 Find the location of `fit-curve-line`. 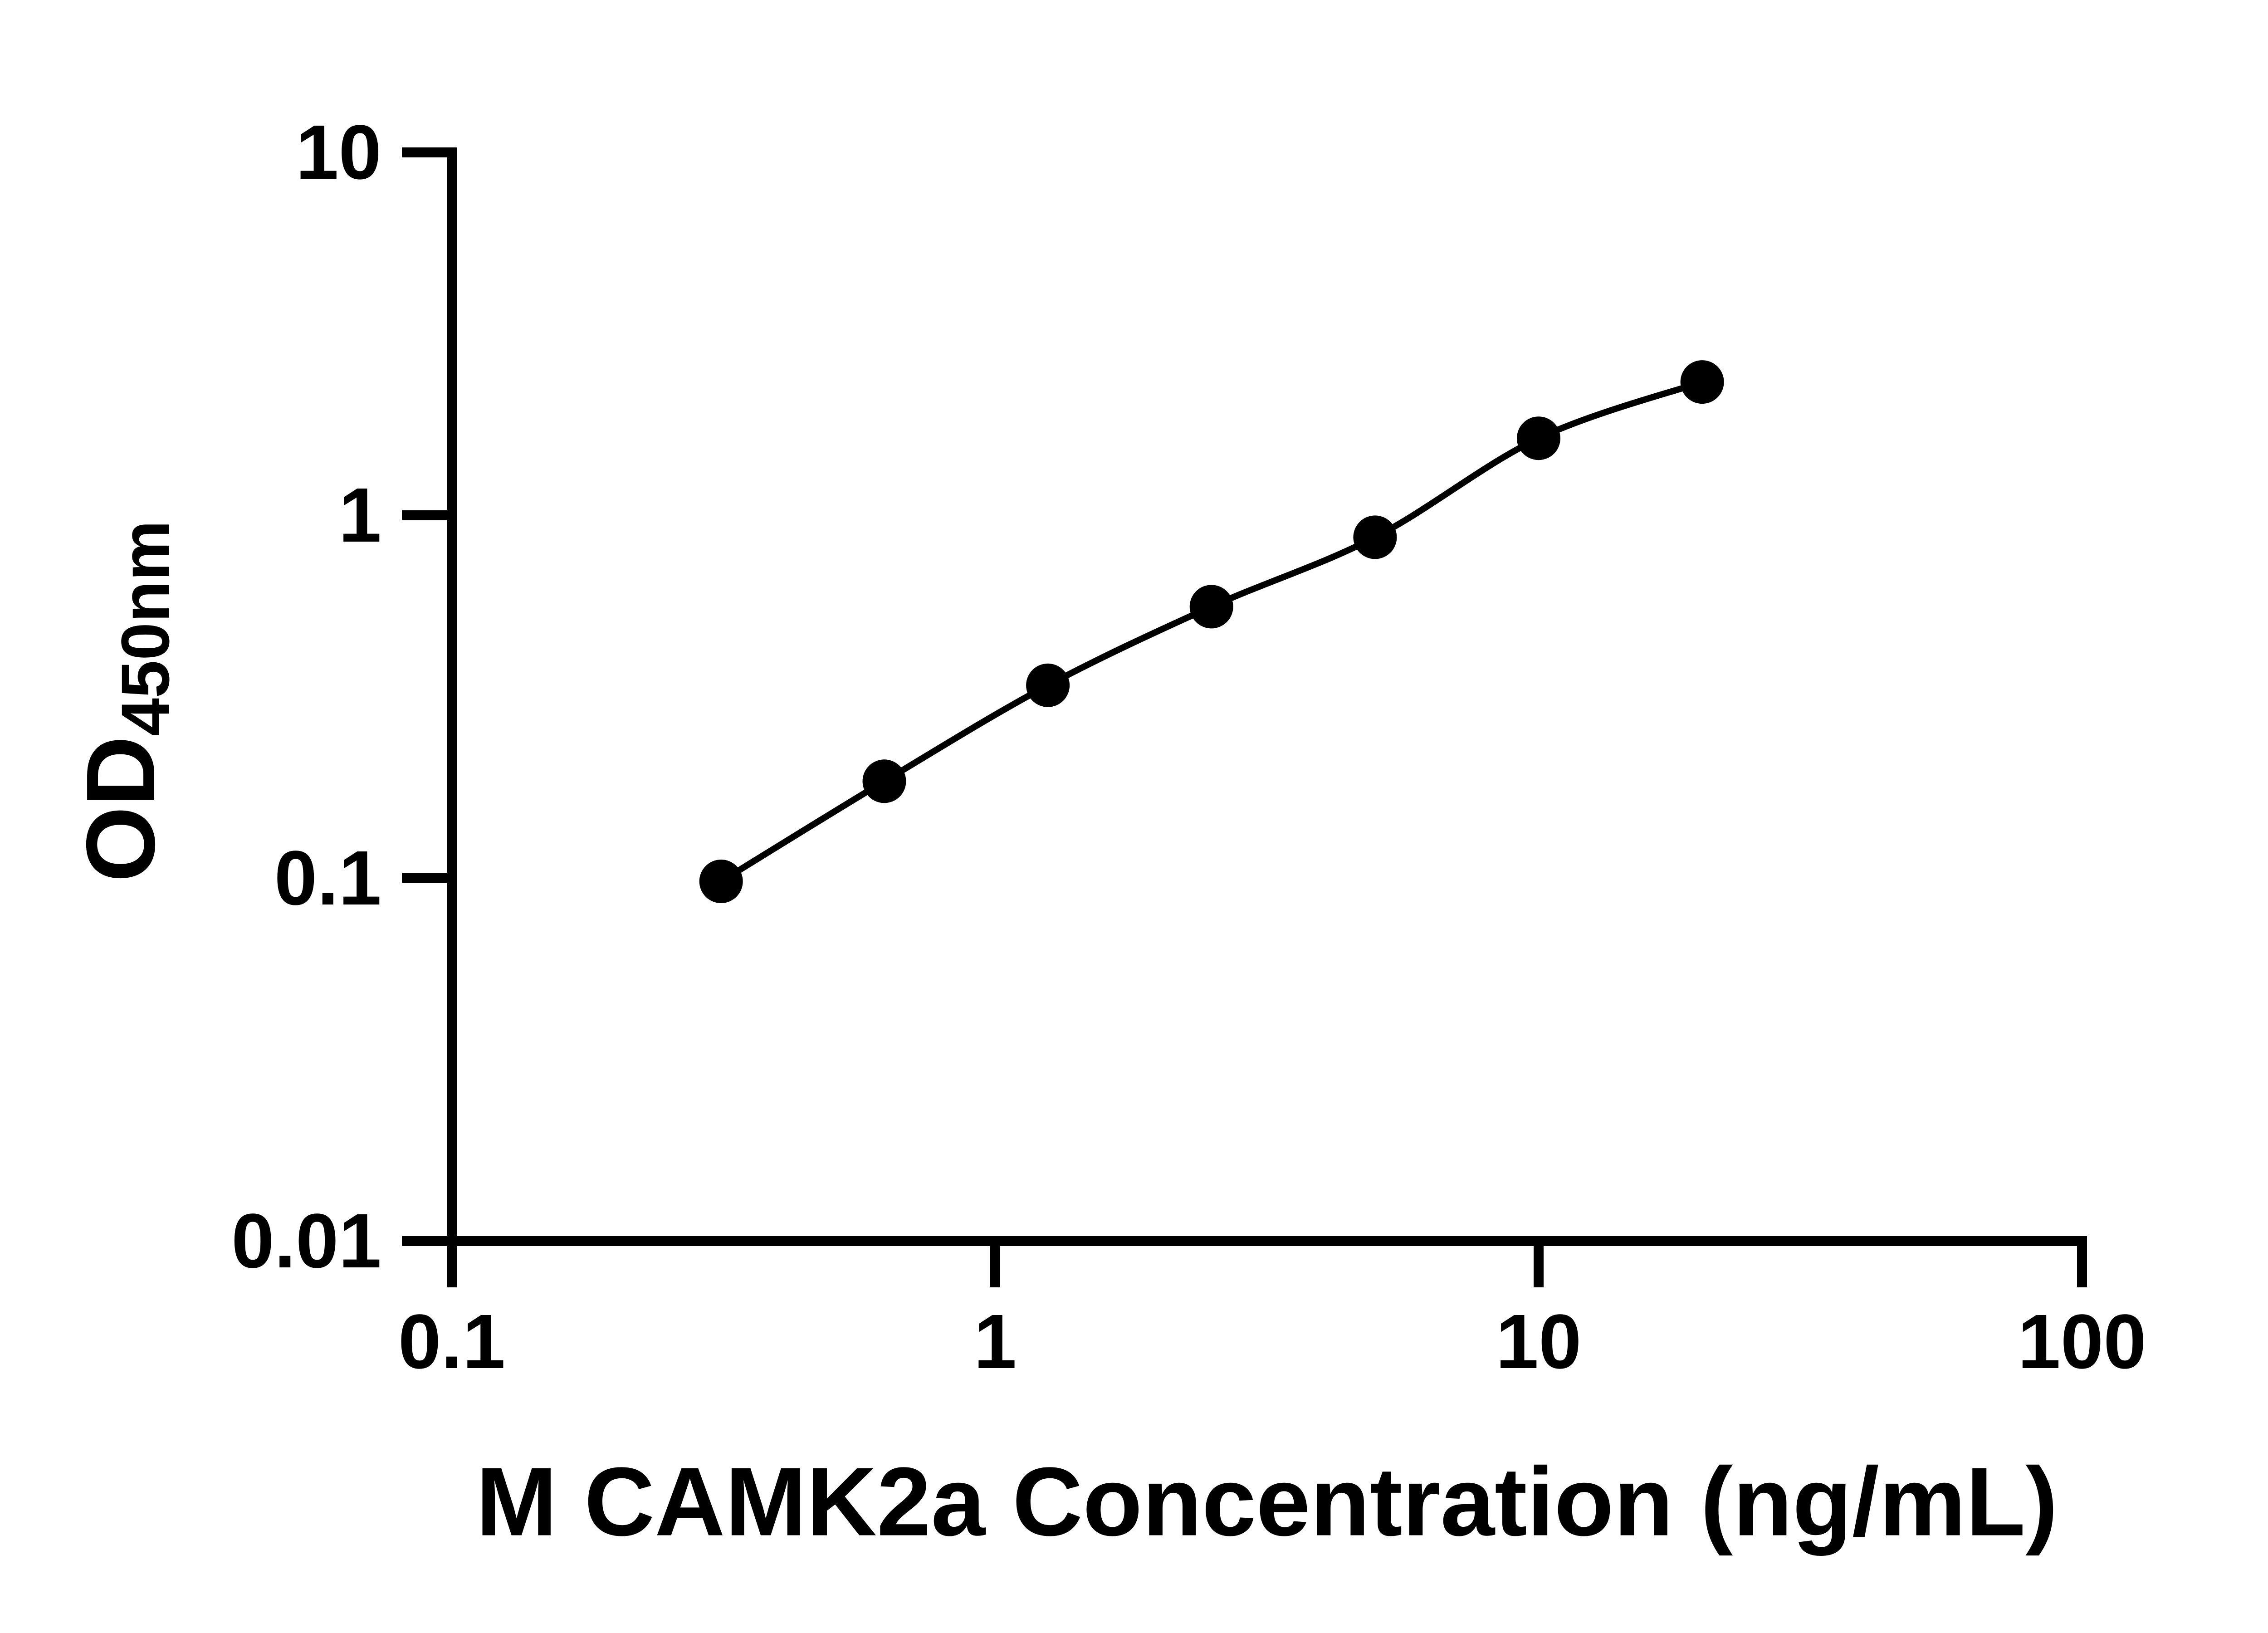

fit-curve-line is located at coordinates (1212, 632).